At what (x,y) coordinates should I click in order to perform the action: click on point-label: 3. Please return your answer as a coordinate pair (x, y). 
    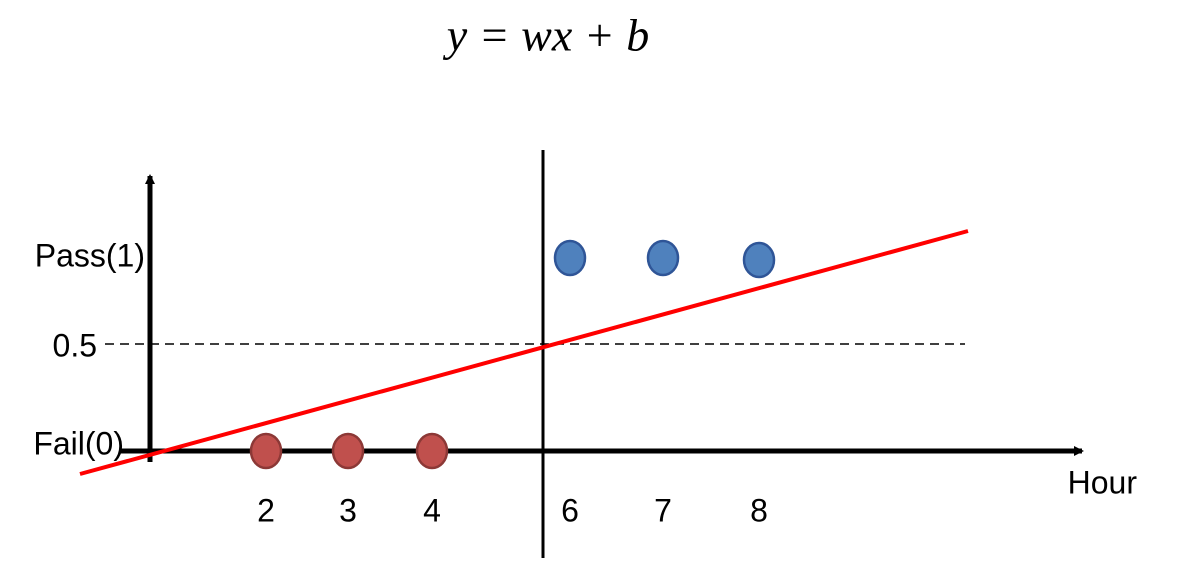
    Looking at the image, I should click on (348, 510).